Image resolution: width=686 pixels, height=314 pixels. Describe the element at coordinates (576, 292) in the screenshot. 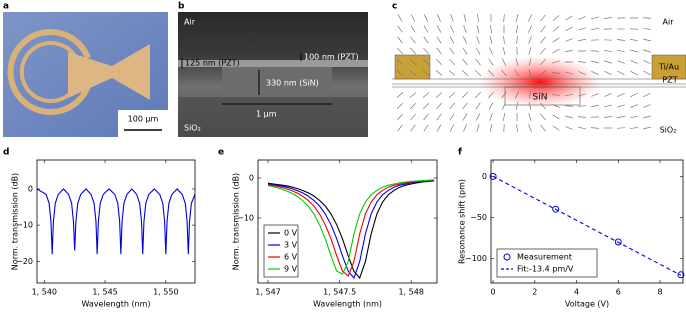

I see `x-tick-label: 4` at that location.